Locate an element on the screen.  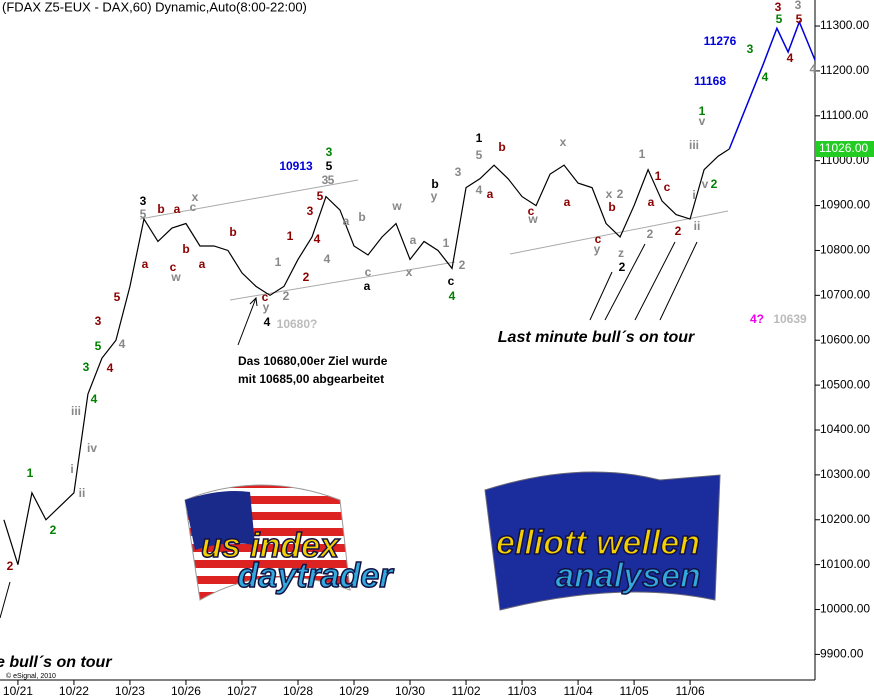
x-tick-label: 10/30 is located at coordinates (410, 691).